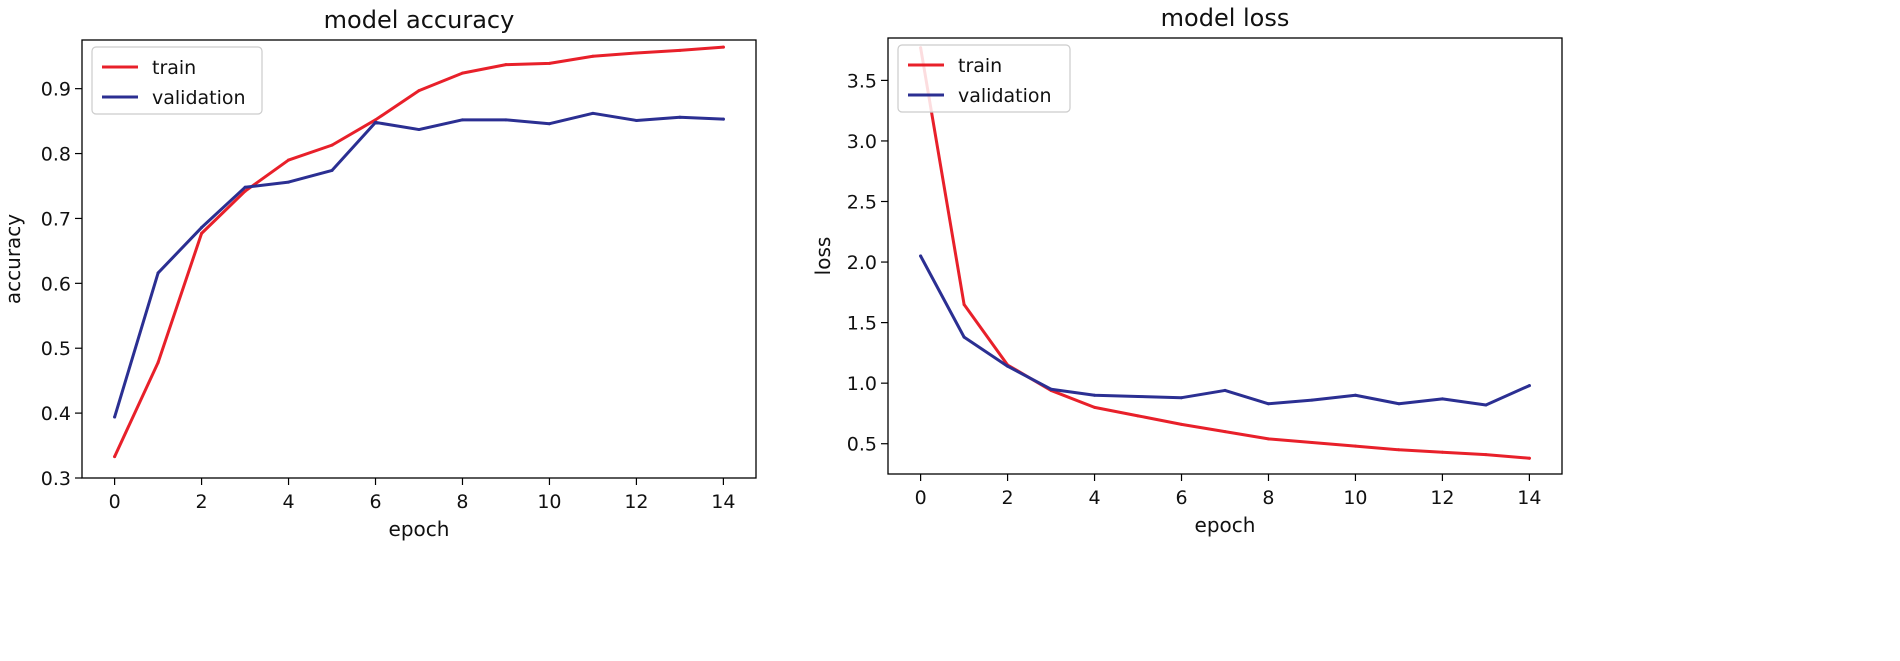  What do you see at coordinates (636, 502) in the screenshot?
I see `accuracy-x-tick-label: 12` at bounding box center [636, 502].